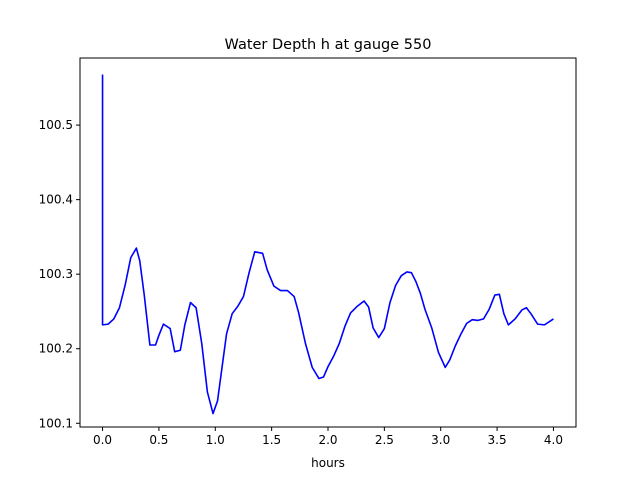 The image size is (640, 480). I want to click on x-tick-label: 3.5, so click(497, 440).